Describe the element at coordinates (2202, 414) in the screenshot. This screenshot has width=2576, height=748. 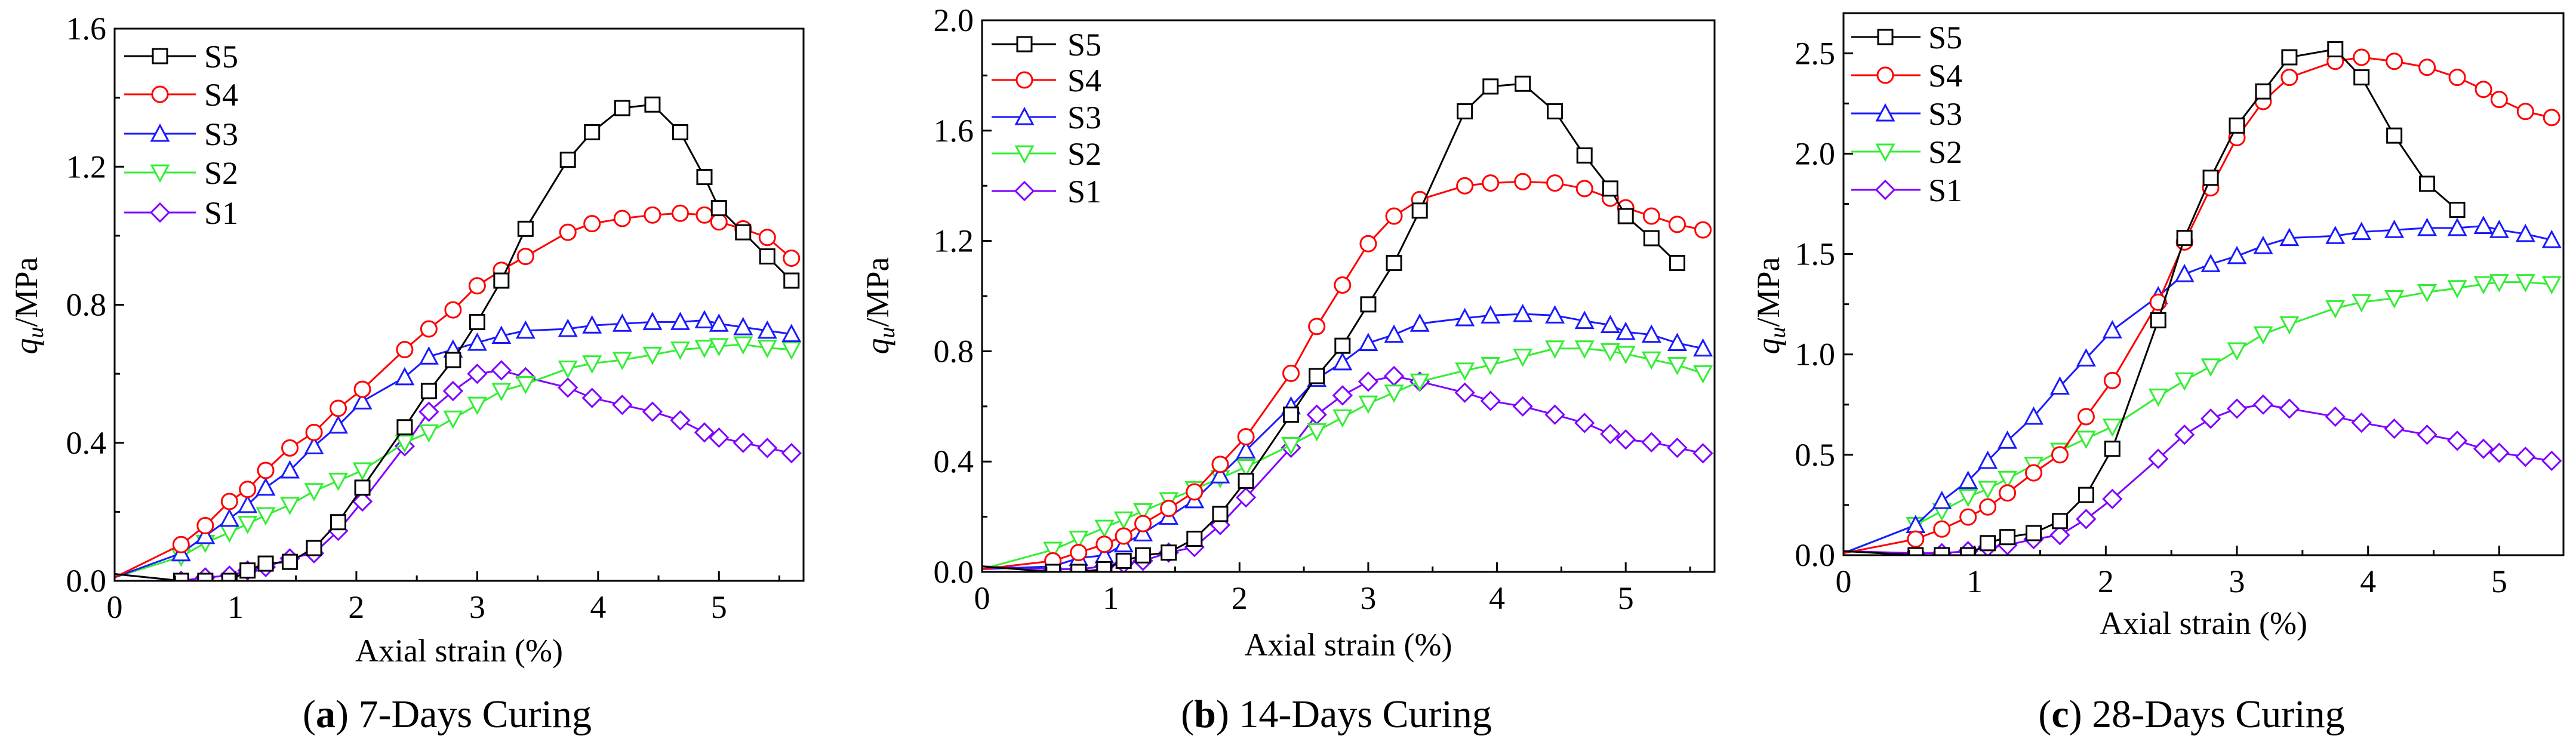
I see `series-S2` at that location.